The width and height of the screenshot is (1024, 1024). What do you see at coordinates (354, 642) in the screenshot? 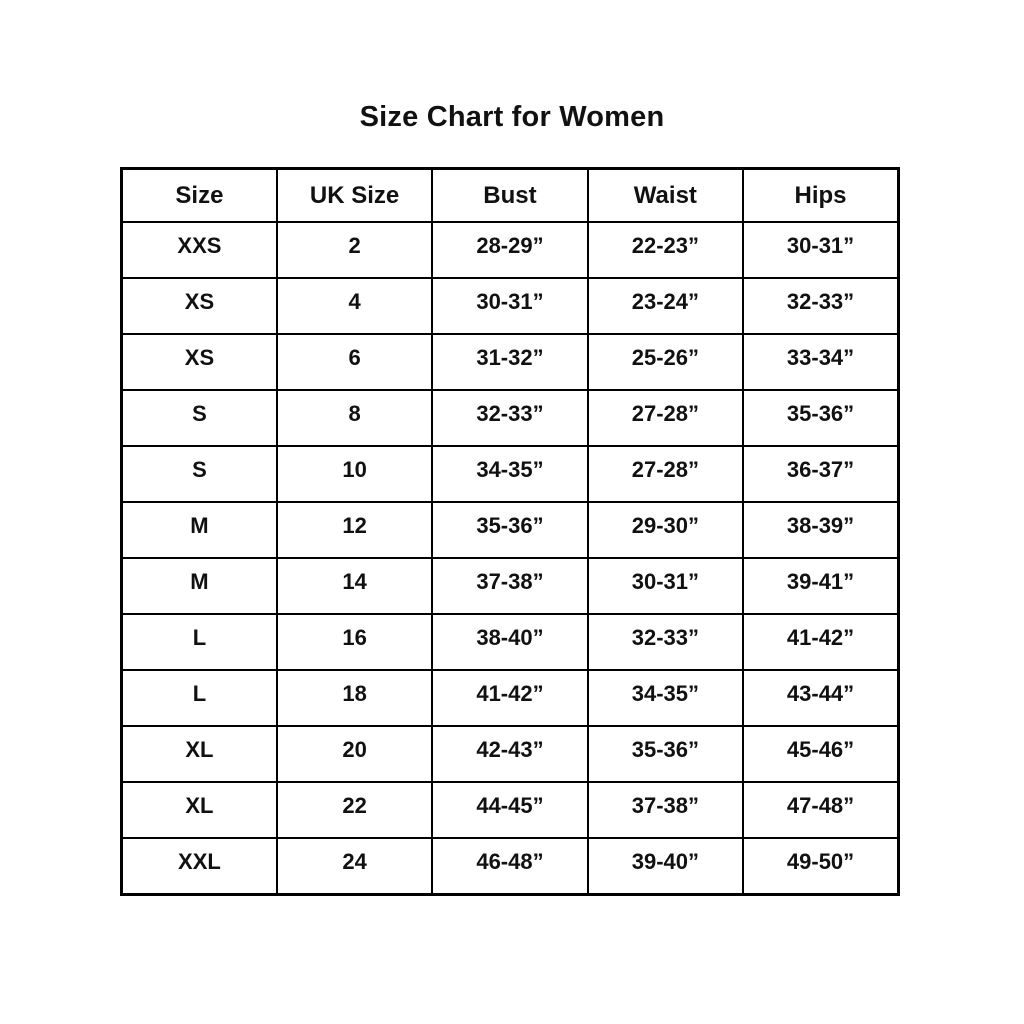
I see `table-cell: 16` at bounding box center [354, 642].